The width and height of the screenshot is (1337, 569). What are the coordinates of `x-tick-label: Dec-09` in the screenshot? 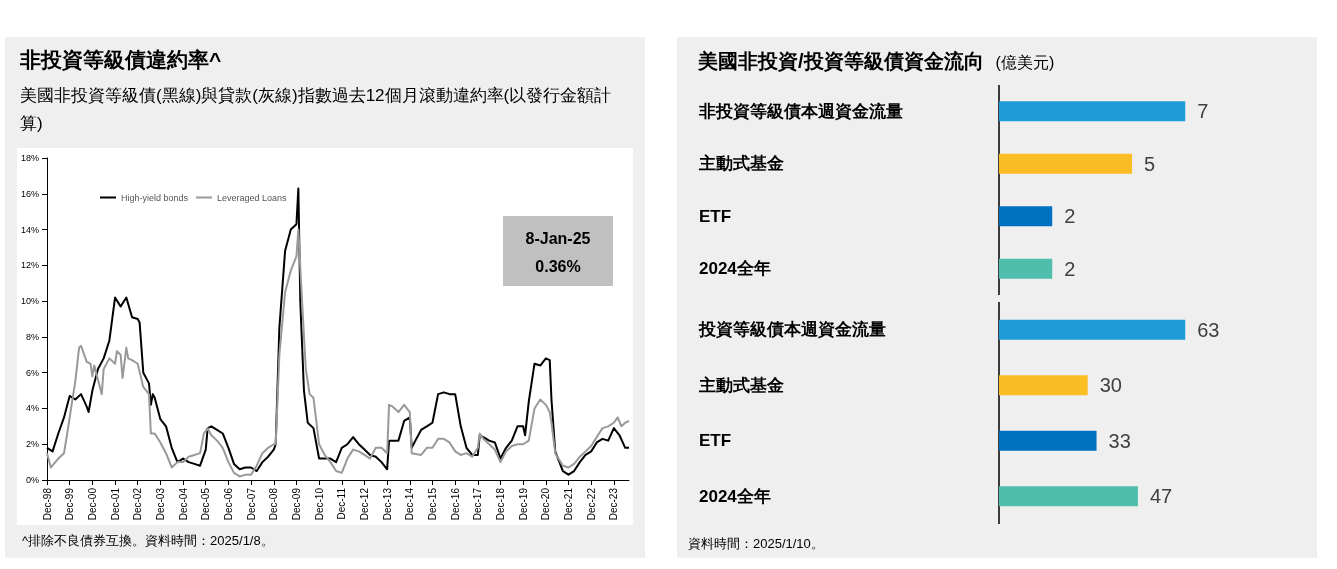 It's located at (296, 504).